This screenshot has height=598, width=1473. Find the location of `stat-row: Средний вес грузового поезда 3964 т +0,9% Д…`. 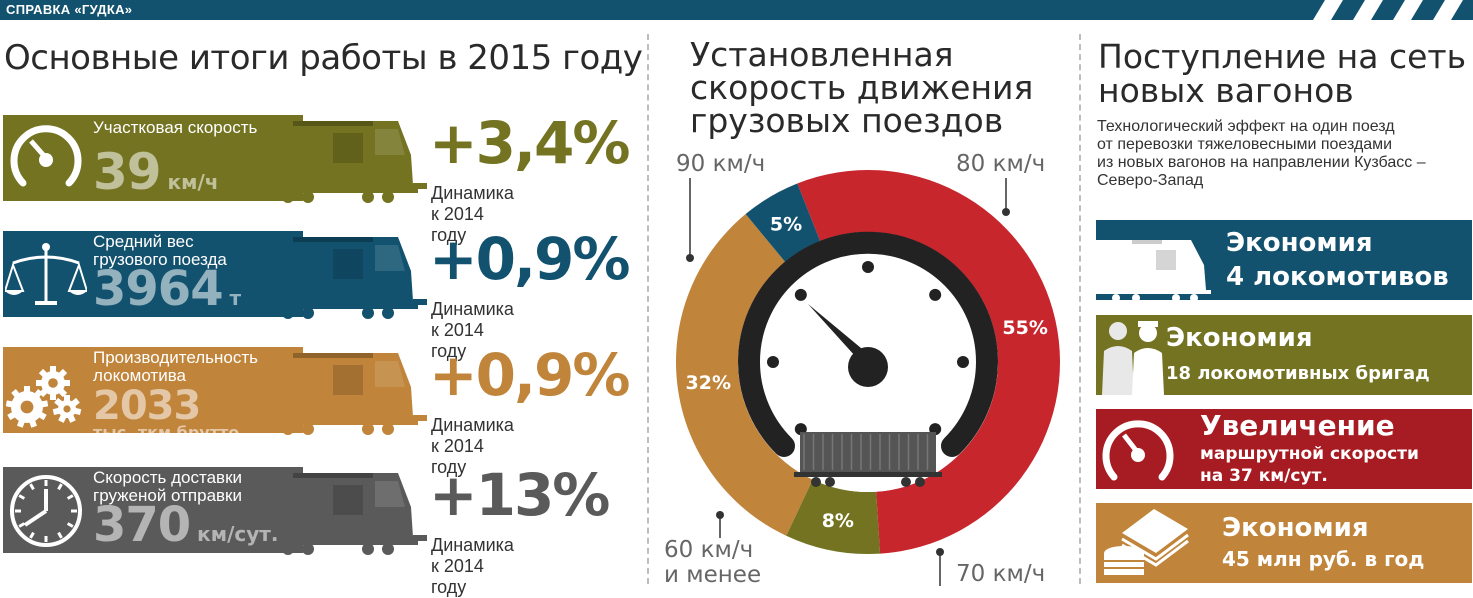

stat-row: Средний вес грузового поезда 3964 т +0,9% Д… is located at coordinates (316, 293).